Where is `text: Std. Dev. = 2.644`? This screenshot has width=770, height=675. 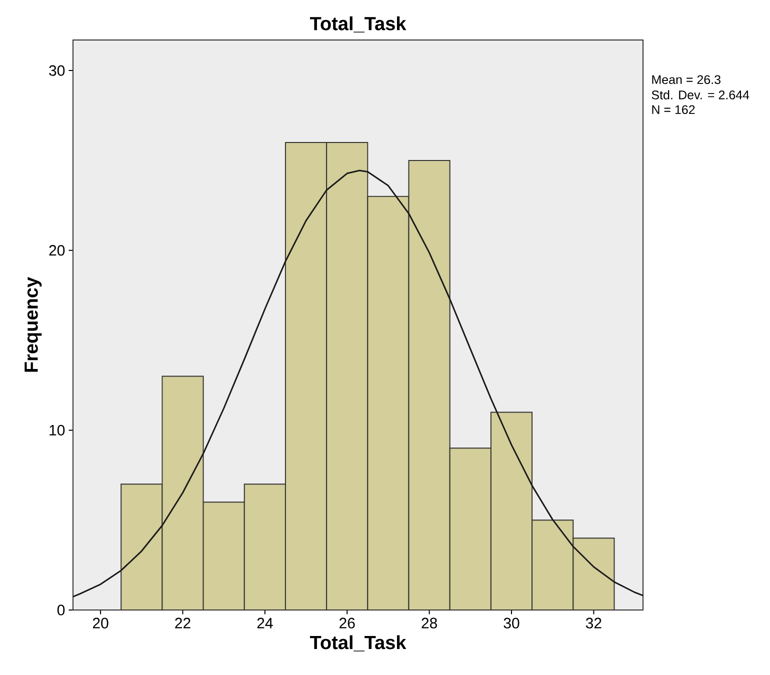
text: Std. Dev. = 2.644 is located at coordinates (701, 95).